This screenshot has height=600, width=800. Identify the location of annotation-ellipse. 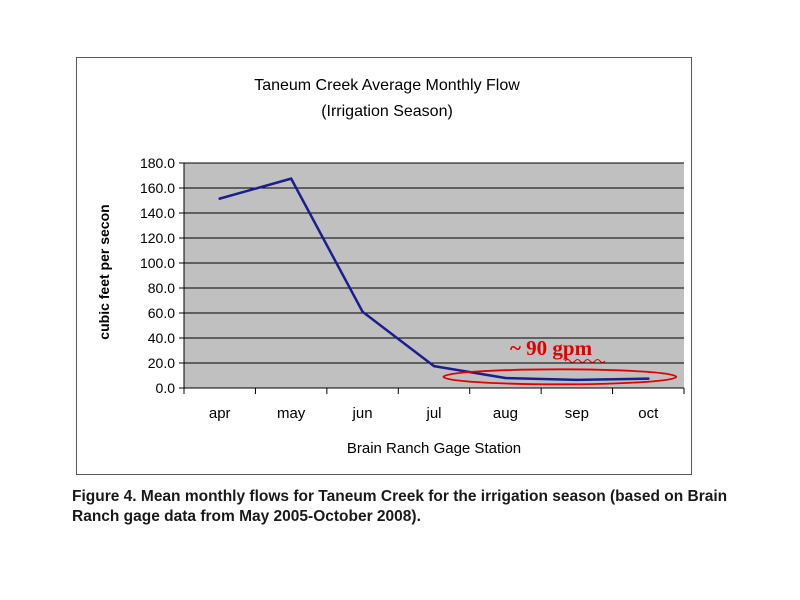
(560, 377).